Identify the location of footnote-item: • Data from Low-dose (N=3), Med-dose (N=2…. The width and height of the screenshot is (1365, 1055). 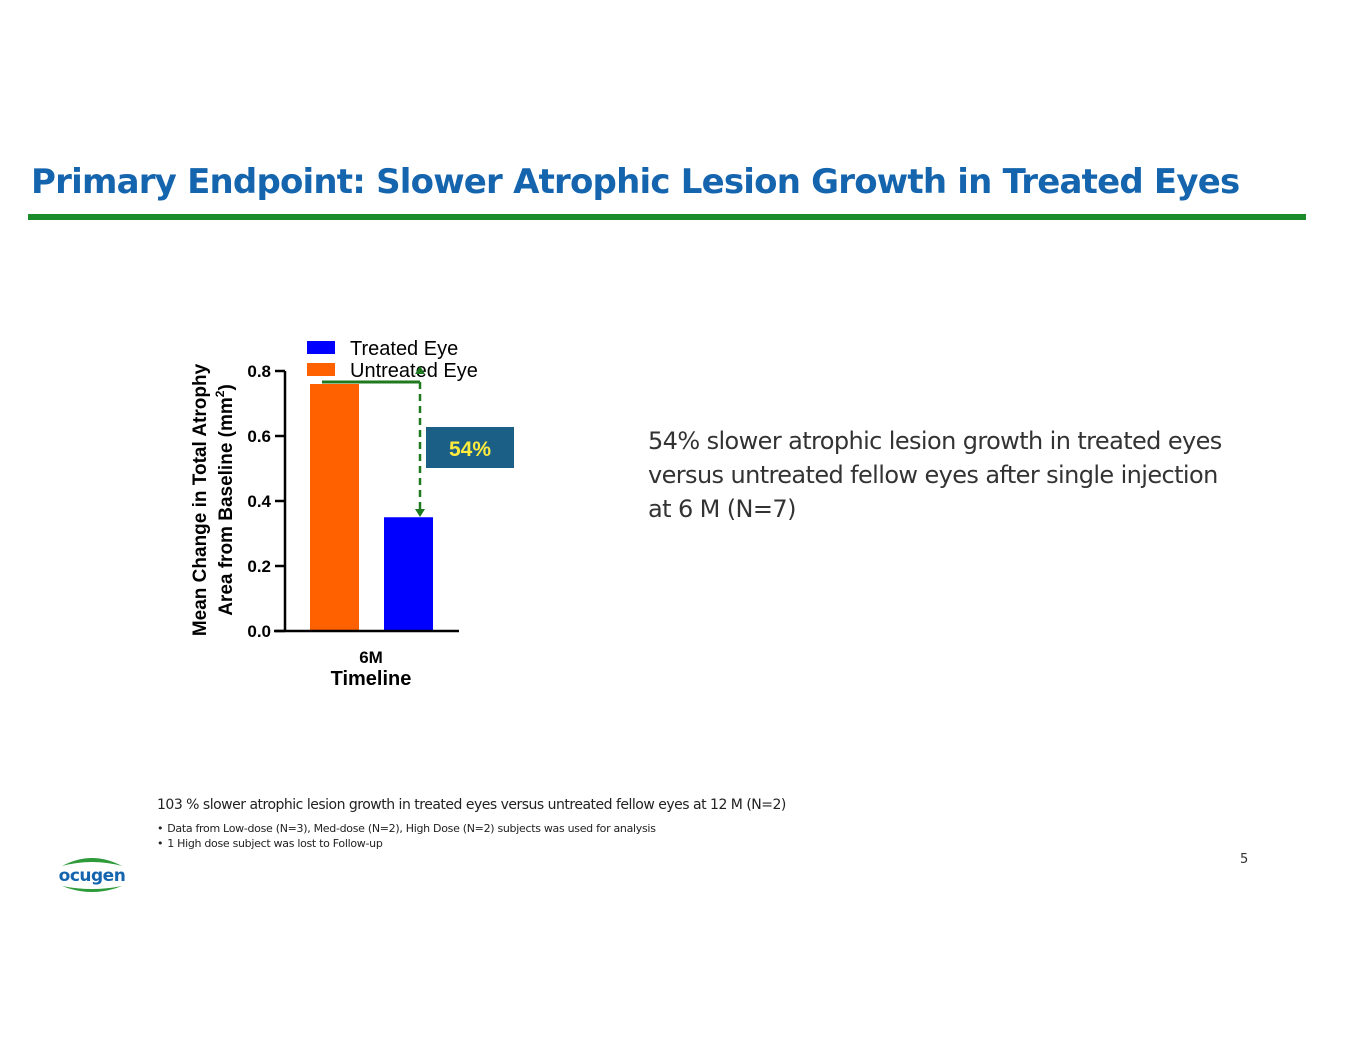
(406, 828).